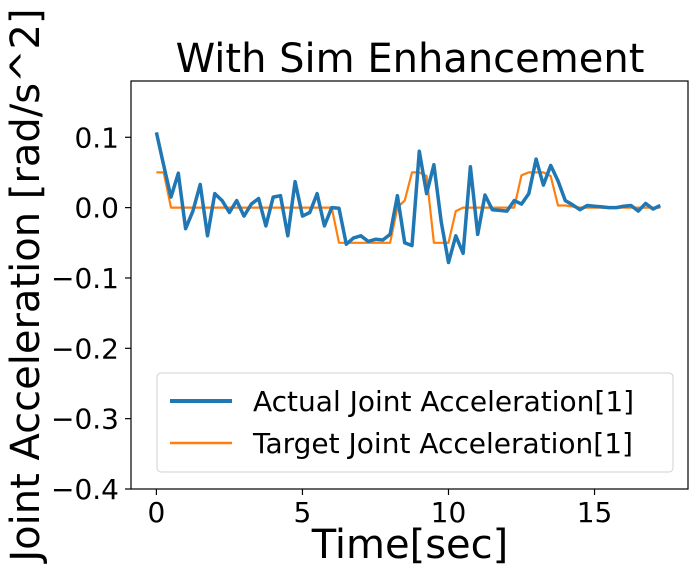 This screenshot has height=575, width=696. What do you see at coordinates (410, 59) in the screenshot?
I see `chart-title: With Sim Enhancement` at bounding box center [410, 59].